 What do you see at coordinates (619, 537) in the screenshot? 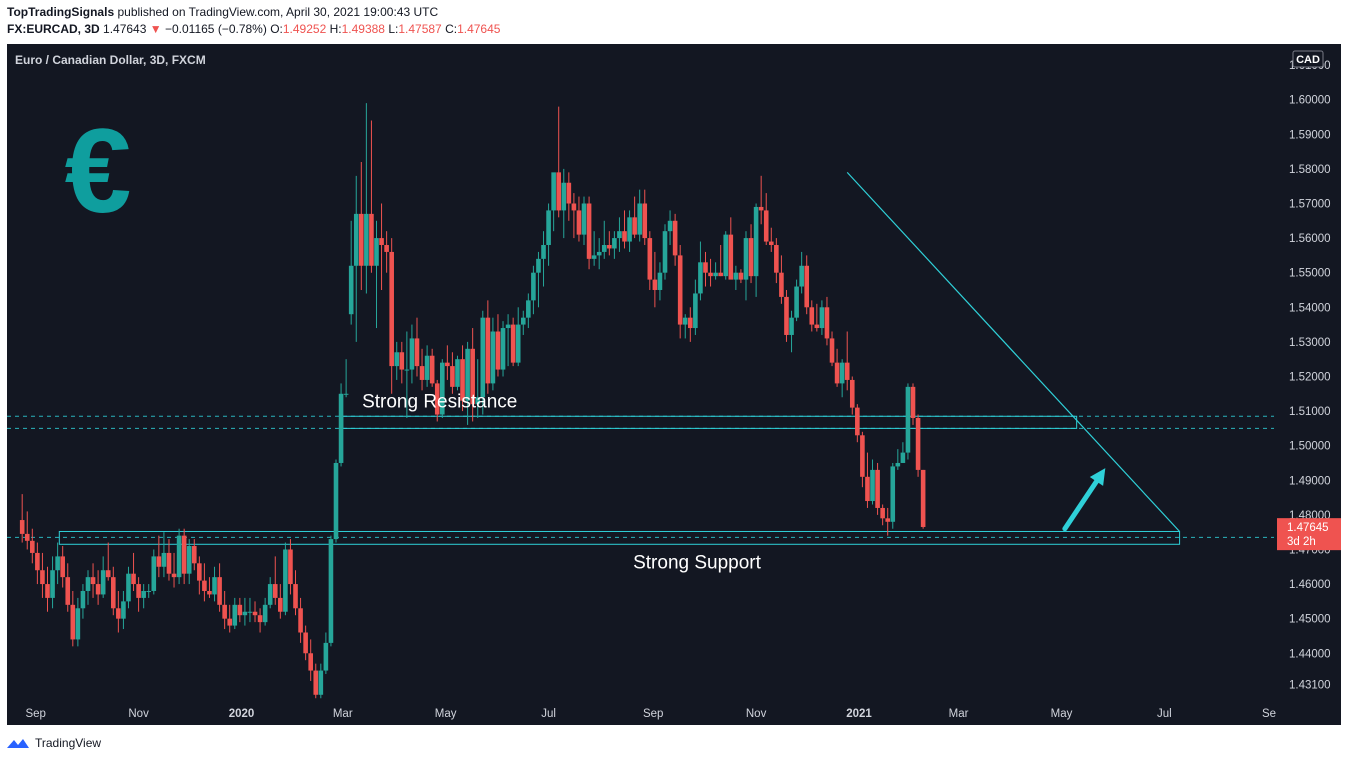
I see `support-zone` at bounding box center [619, 537].